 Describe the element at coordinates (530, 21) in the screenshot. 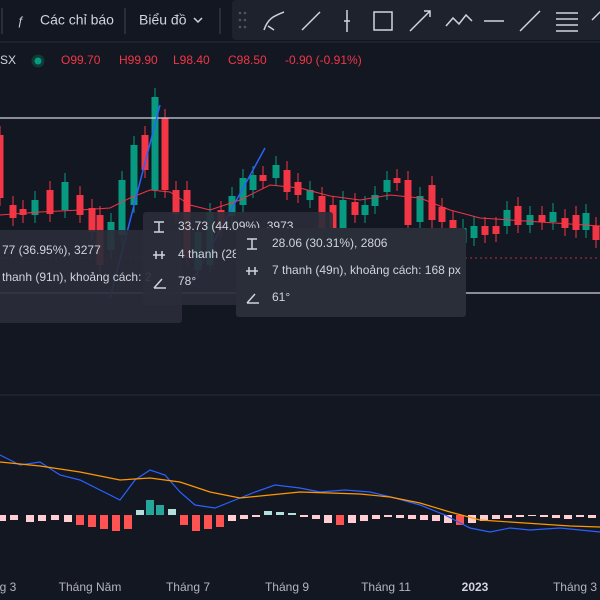

I see `ray-tool` at that location.